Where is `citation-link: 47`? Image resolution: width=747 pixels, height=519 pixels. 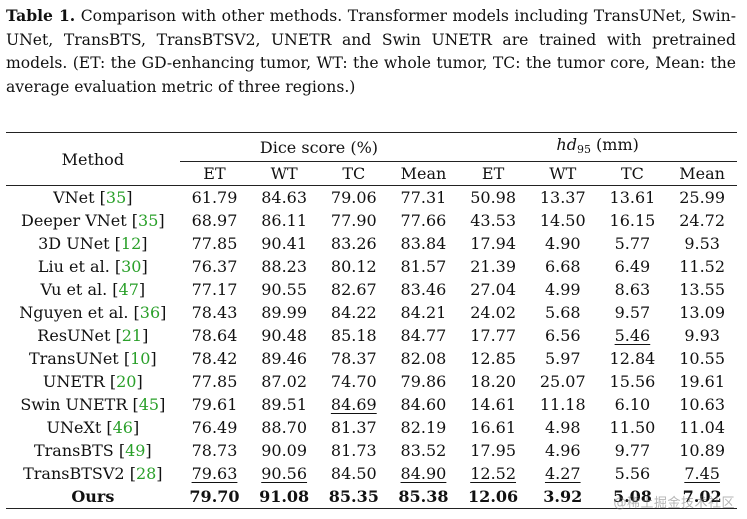 citation-link: 47 is located at coordinates (128, 289).